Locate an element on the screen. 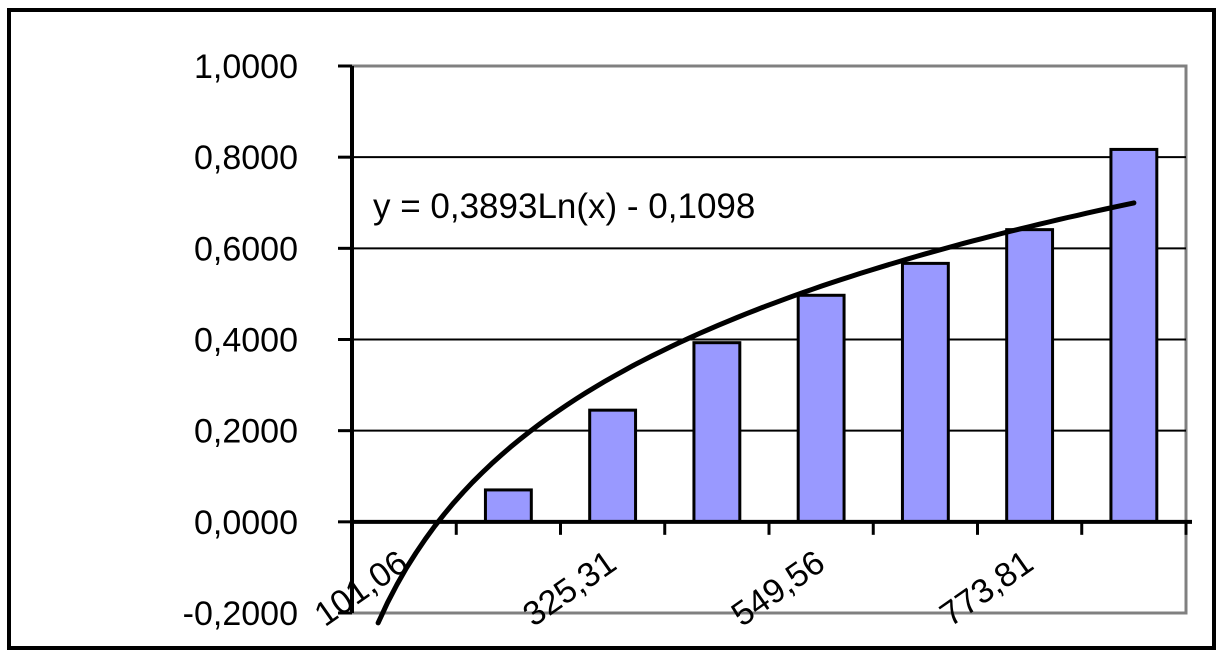 This screenshot has height=659, width=1223. y-tick-label: 0,0000 is located at coordinates (246, 523).